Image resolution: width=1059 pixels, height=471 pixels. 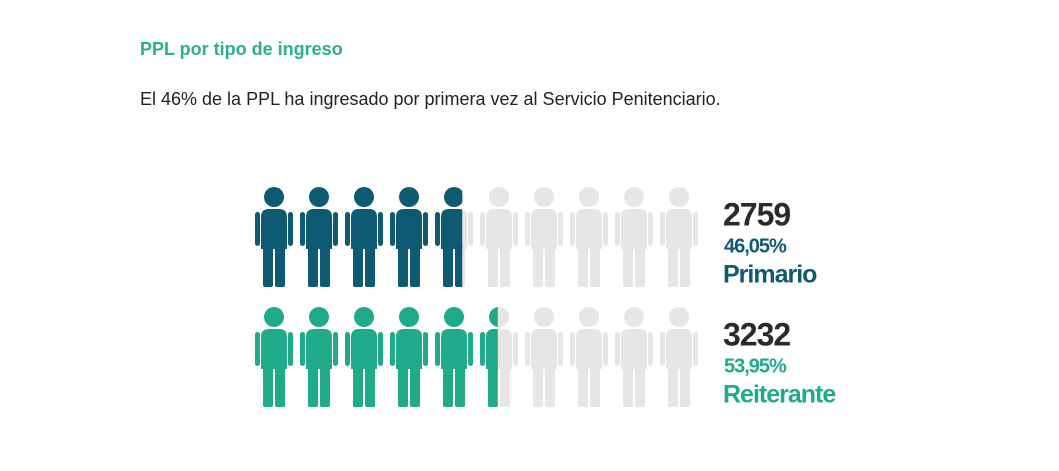 I want to click on percent-label: 53,95%, so click(x=755, y=366).